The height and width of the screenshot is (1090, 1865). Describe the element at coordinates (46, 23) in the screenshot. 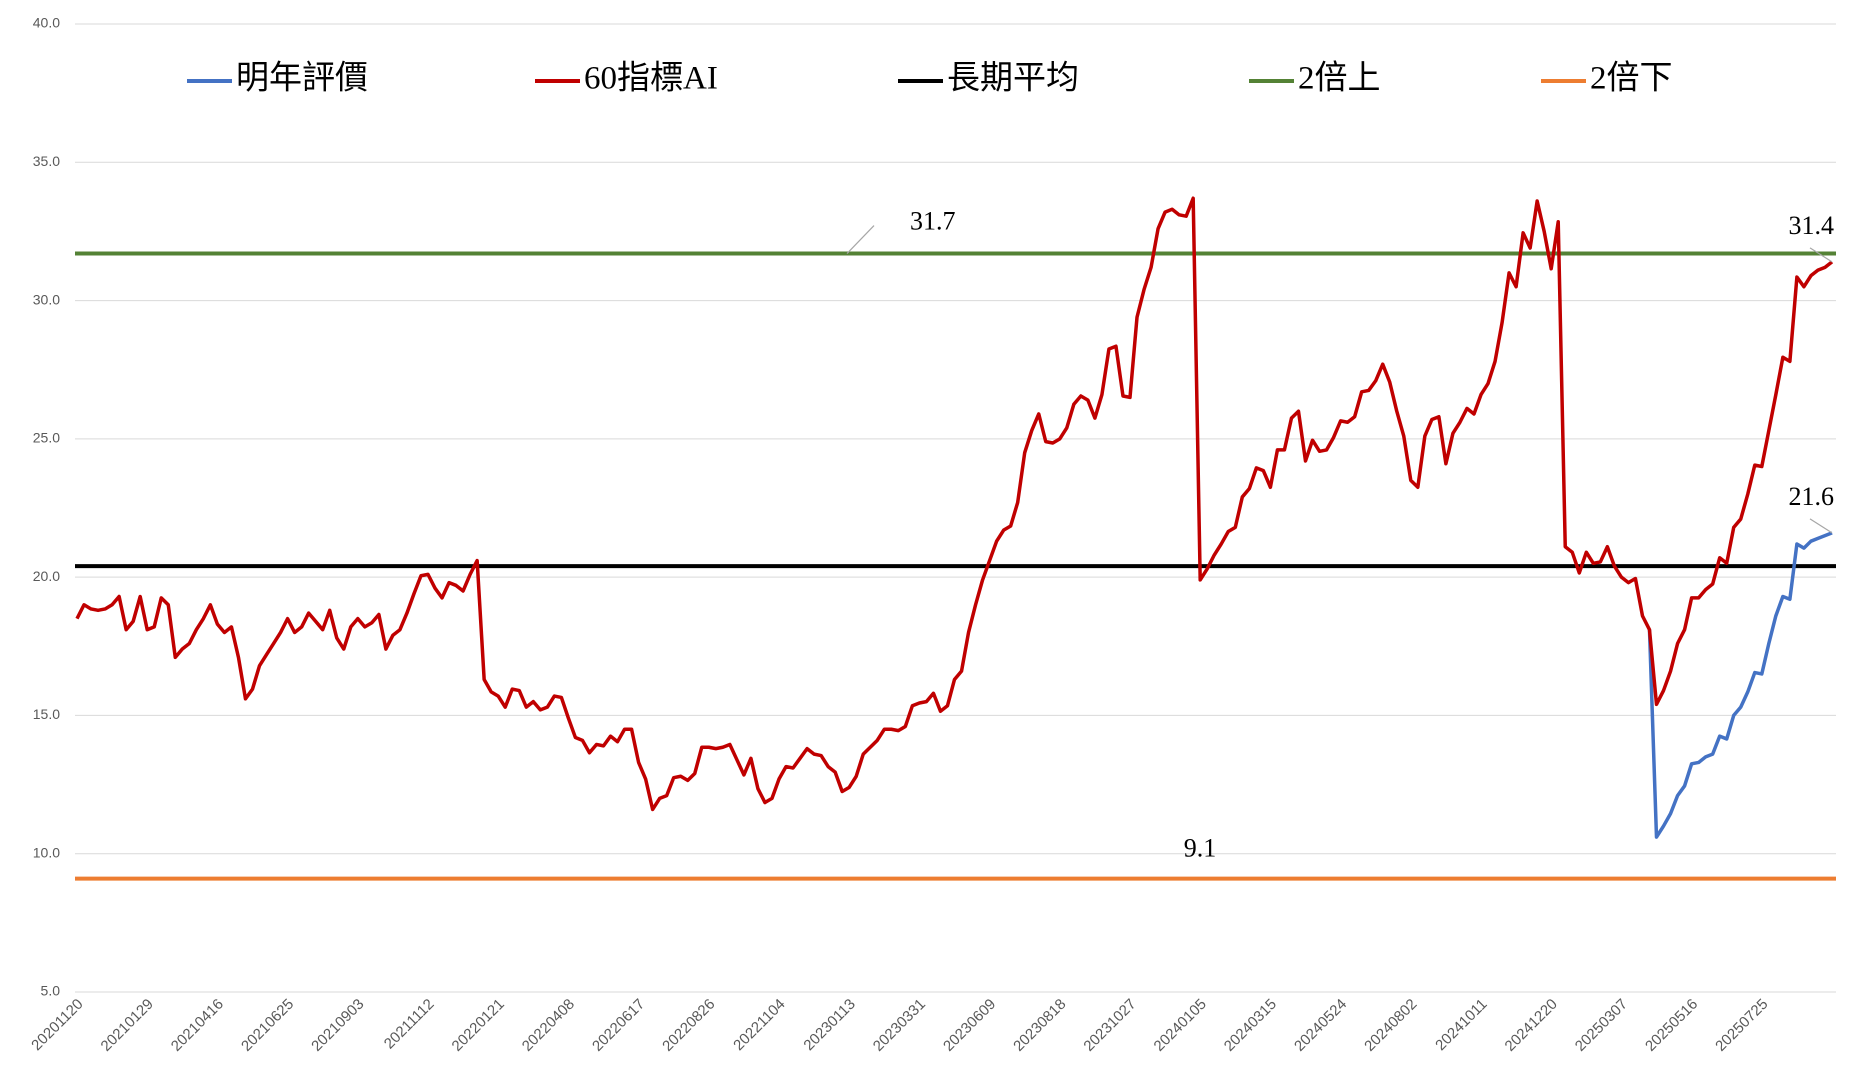

I see `y-tick-label: 40.0` at that location.